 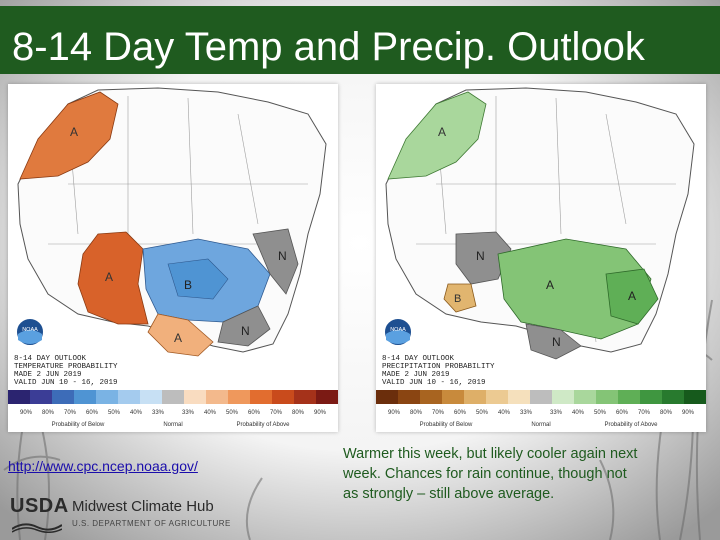 I want to click on region-south, so click(x=180, y=335).